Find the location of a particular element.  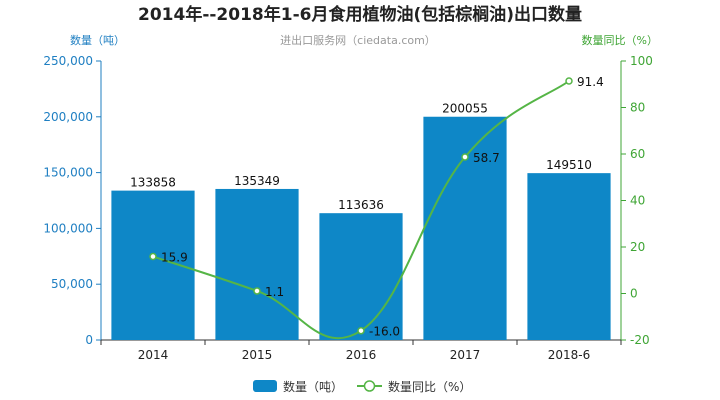

x-tick-label: 2014 is located at coordinates (153, 355).